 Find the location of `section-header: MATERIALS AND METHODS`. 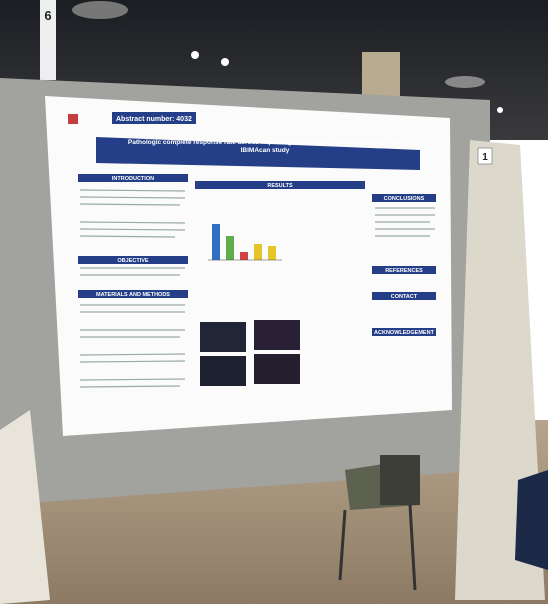

section-header: MATERIALS AND METHODS is located at coordinates (133, 295).